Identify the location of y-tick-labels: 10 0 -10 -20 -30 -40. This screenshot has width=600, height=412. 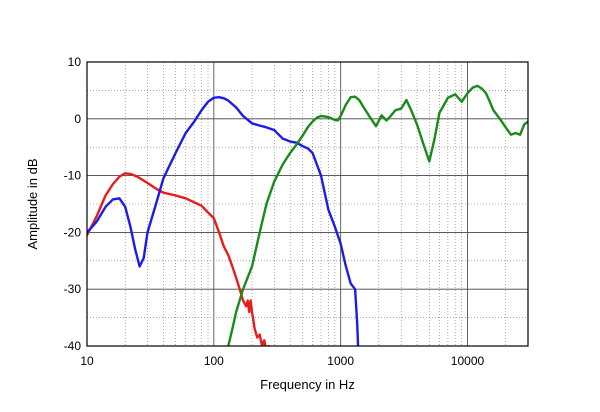
(73, 204).